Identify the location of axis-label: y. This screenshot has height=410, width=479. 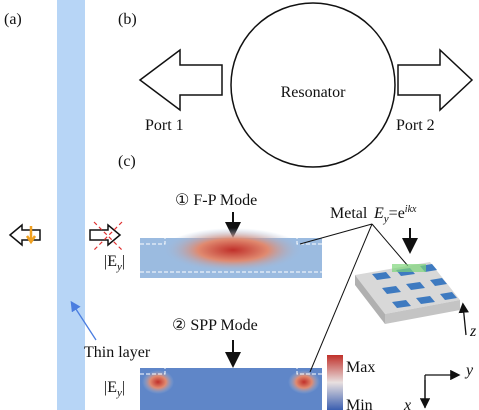
(469, 370).